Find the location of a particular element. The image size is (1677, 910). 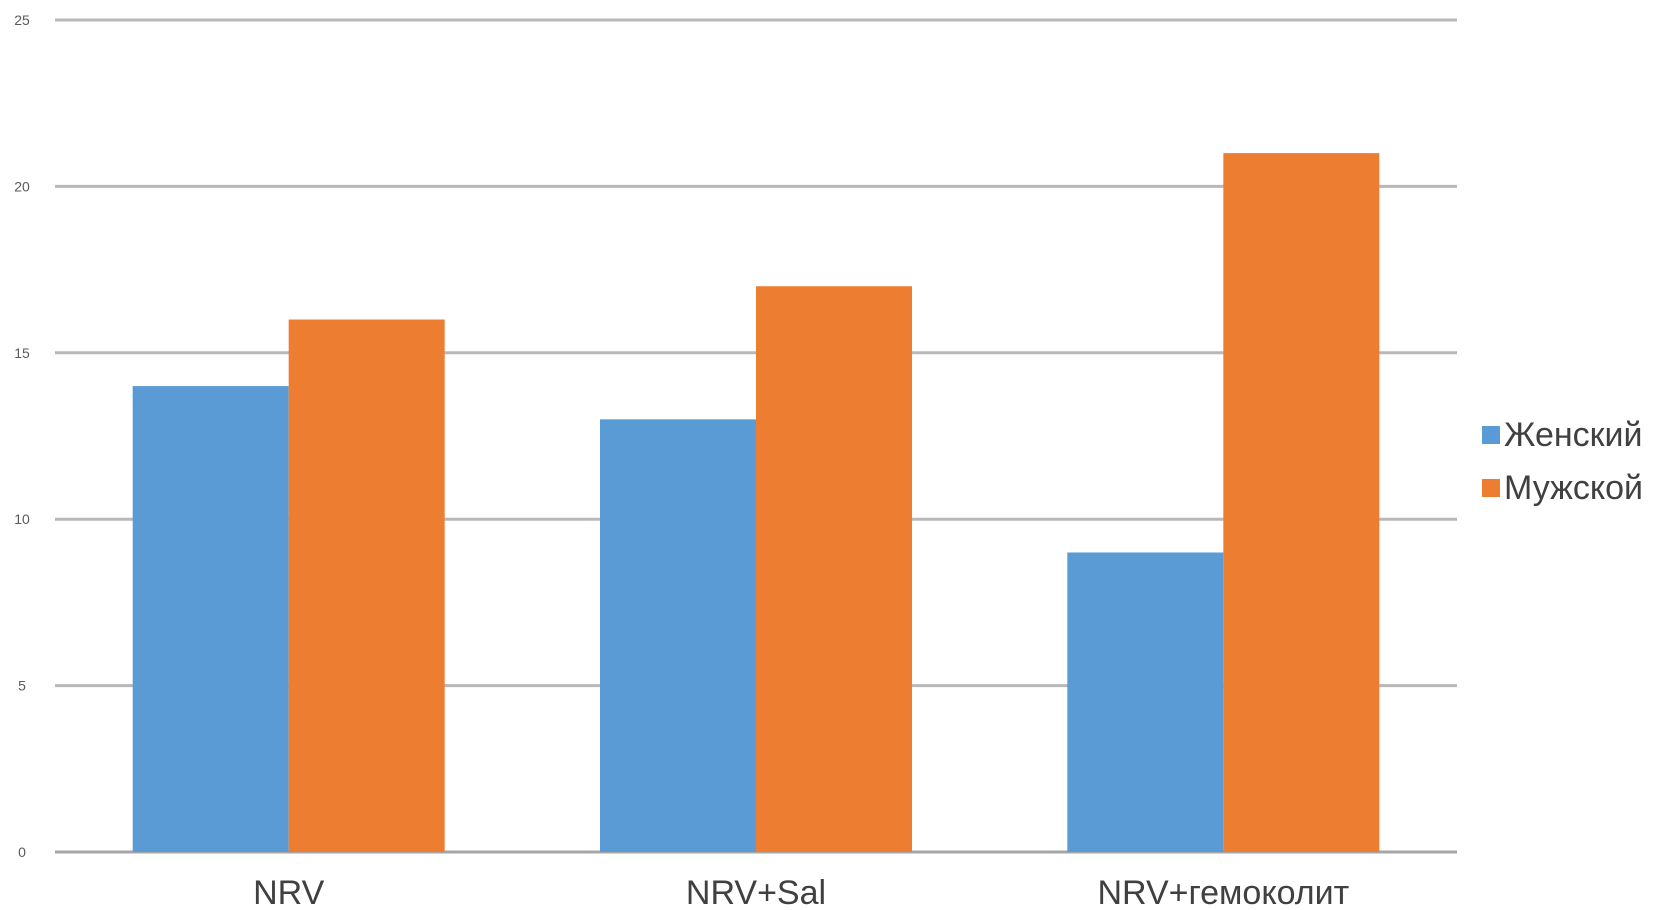

y-tick-label: 0 is located at coordinates (22, 852).